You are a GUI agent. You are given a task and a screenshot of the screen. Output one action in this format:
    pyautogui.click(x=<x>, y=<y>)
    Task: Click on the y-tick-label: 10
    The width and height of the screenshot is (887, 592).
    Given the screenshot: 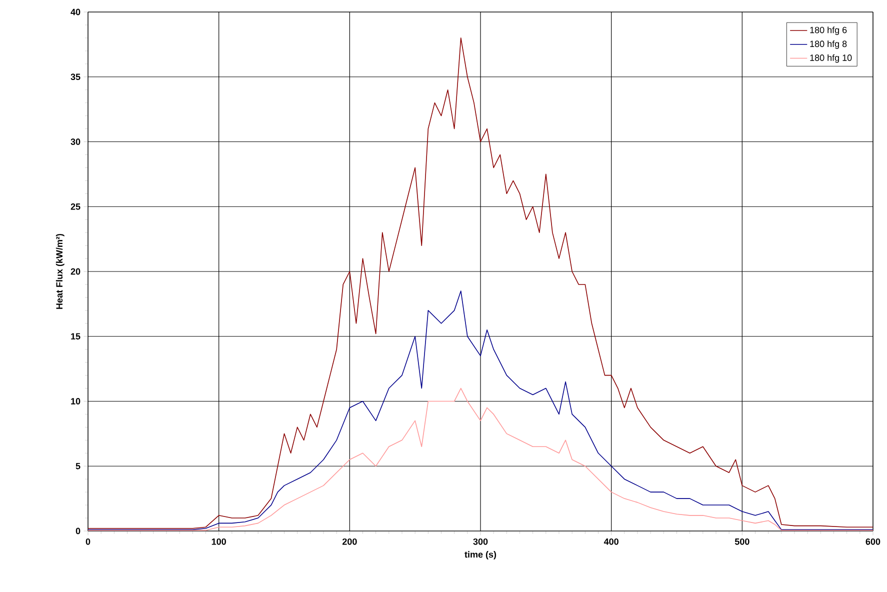 What is the action you would take?
    pyautogui.click(x=75, y=401)
    